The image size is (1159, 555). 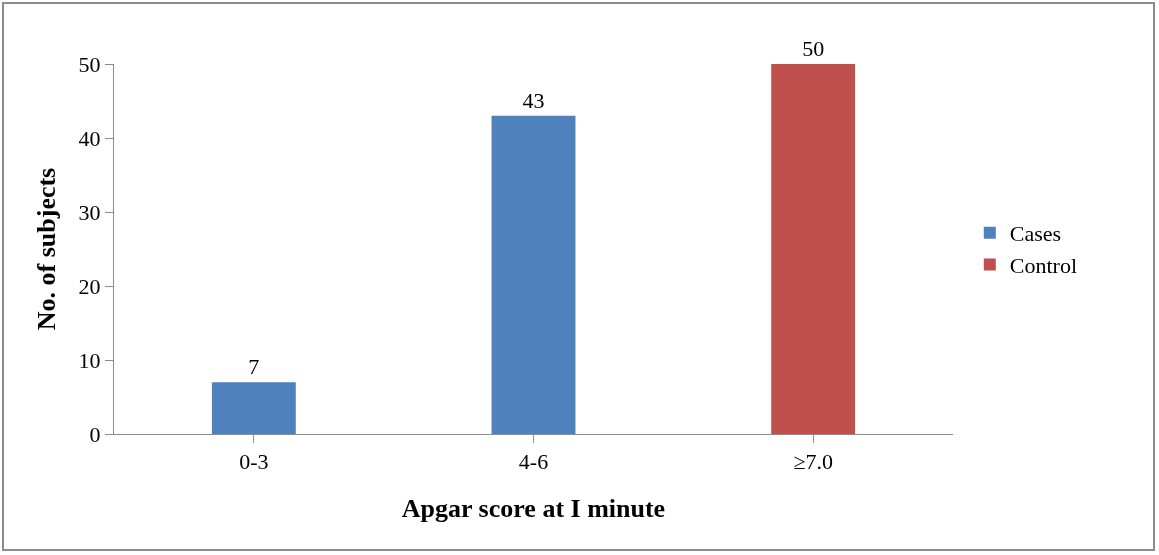 I want to click on y-tick-label: 0, so click(x=95, y=434).